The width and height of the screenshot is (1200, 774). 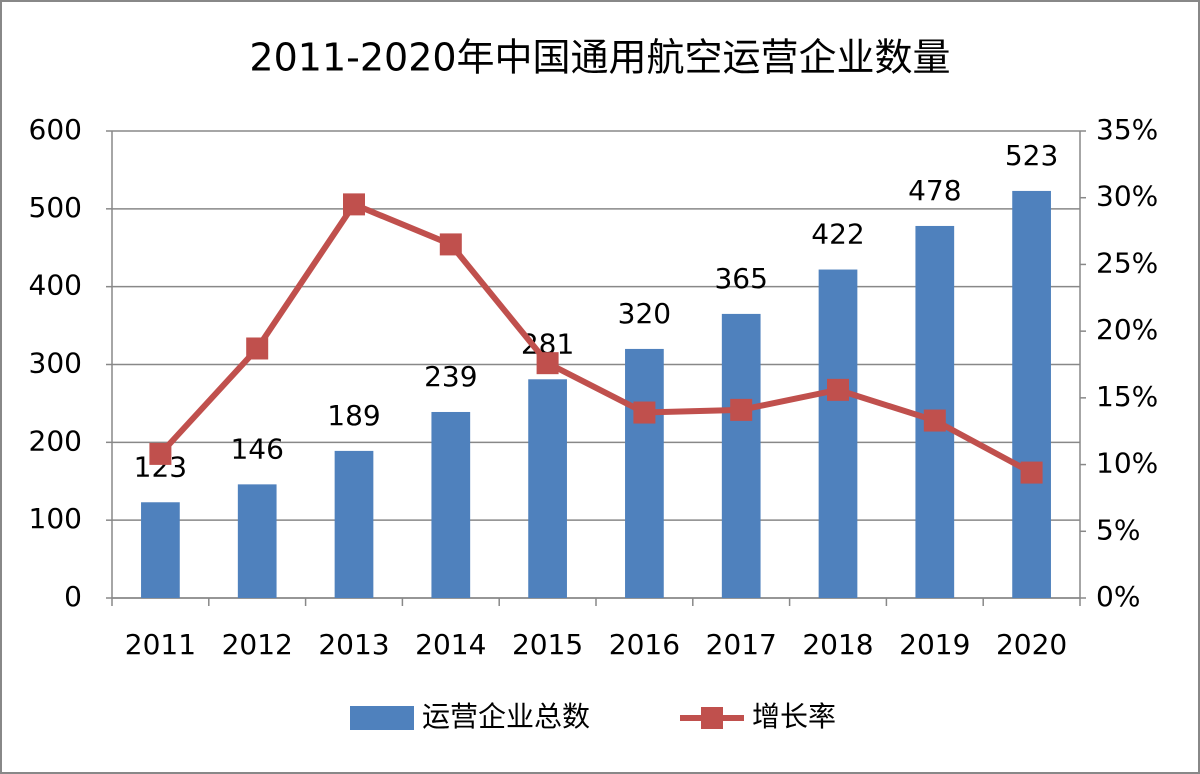 I want to click on y2-tick-label: 0%, so click(x=1118, y=596).